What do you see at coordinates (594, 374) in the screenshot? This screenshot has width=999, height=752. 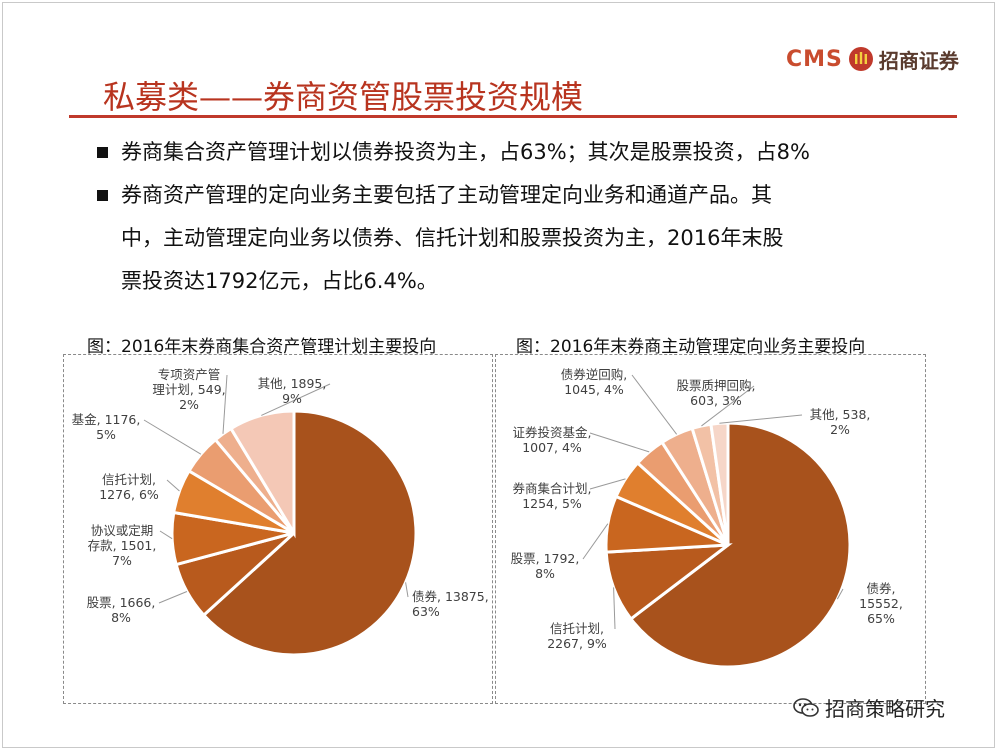 I see `data-label-line: 债券逆回购,` at bounding box center [594, 374].